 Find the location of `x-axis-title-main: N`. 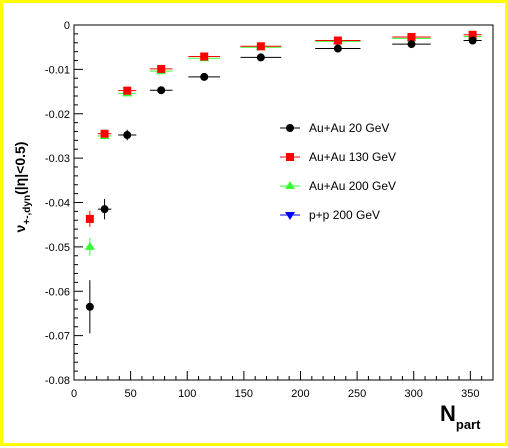

x-axis-title-main: N is located at coordinates (448, 413).